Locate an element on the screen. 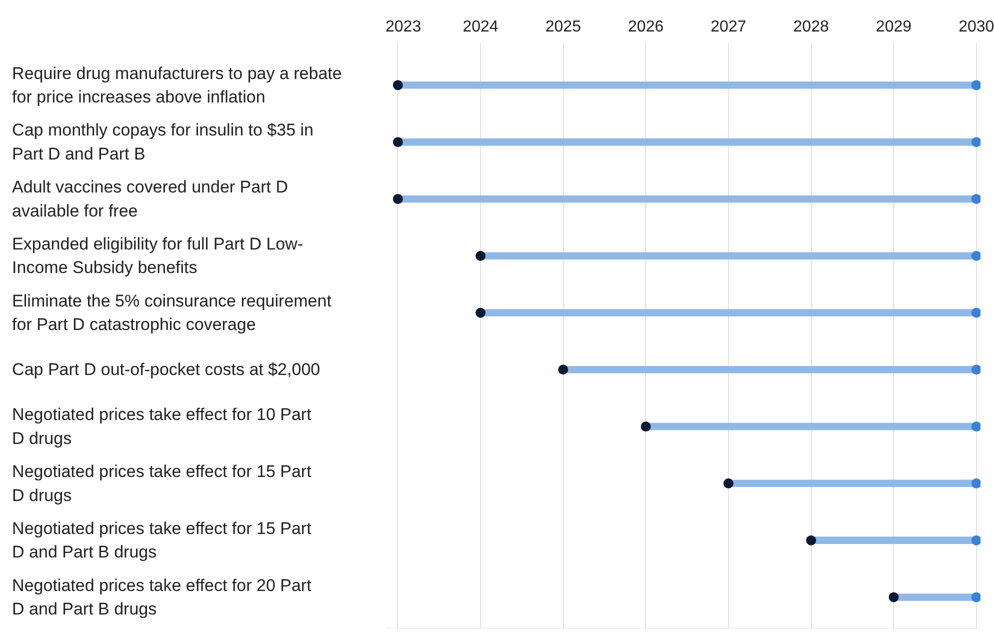  y-tick-label: Cap Part D out-of-pocket costs at $2,000 is located at coordinates (166, 370).